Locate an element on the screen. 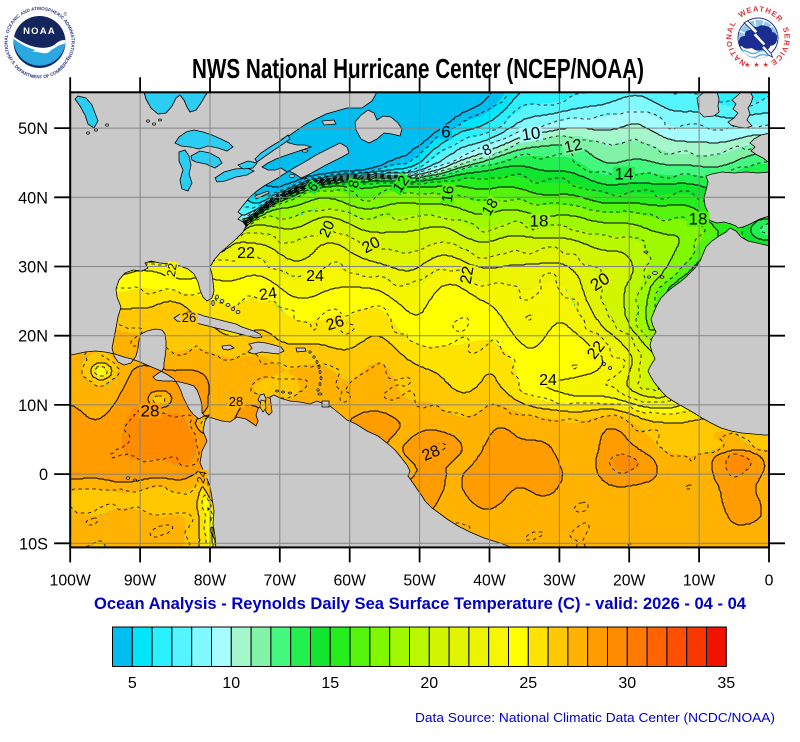 The width and height of the screenshot is (800, 742). svg-text: 10N is located at coordinates (33, 406).